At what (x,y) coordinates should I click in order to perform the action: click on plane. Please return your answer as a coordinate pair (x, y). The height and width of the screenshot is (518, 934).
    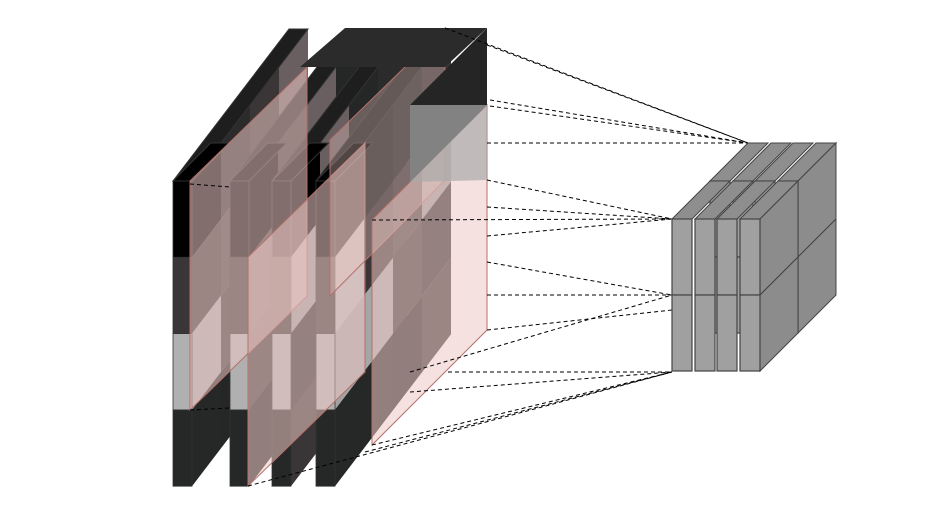
    Looking at the image, I should click on (306, 314).